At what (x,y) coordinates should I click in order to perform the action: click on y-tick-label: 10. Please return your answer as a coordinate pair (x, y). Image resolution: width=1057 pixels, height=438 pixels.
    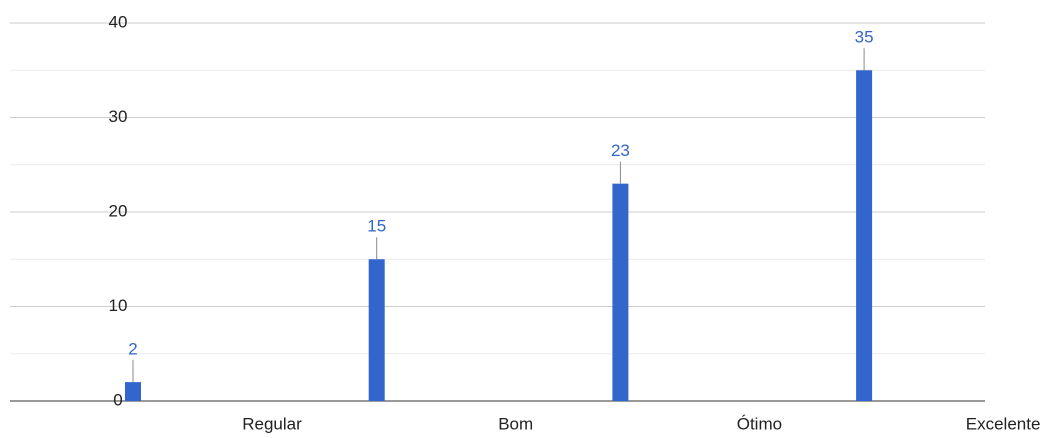
    Looking at the image, I should click on (118, 305).